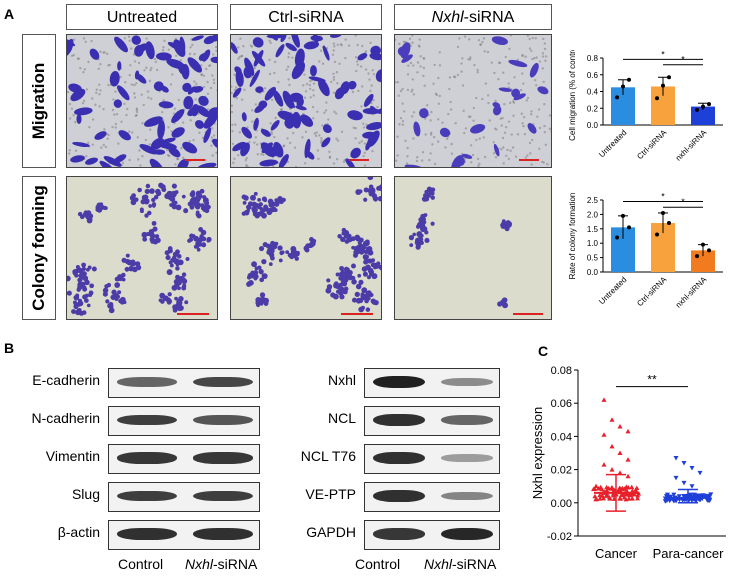  What do you see at coordinates (561, 404) in the screenshot?
I see `y-tick-label: 0.06` at bounding box center [561, 404].